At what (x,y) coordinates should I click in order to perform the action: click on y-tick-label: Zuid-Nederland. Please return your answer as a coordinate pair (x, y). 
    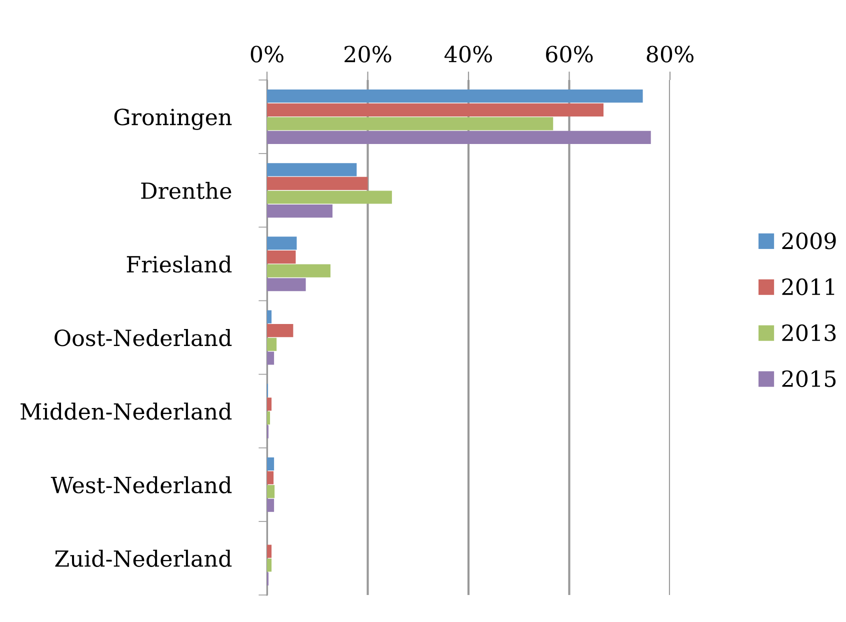
    Looking at the image, I should click on (143, 558).